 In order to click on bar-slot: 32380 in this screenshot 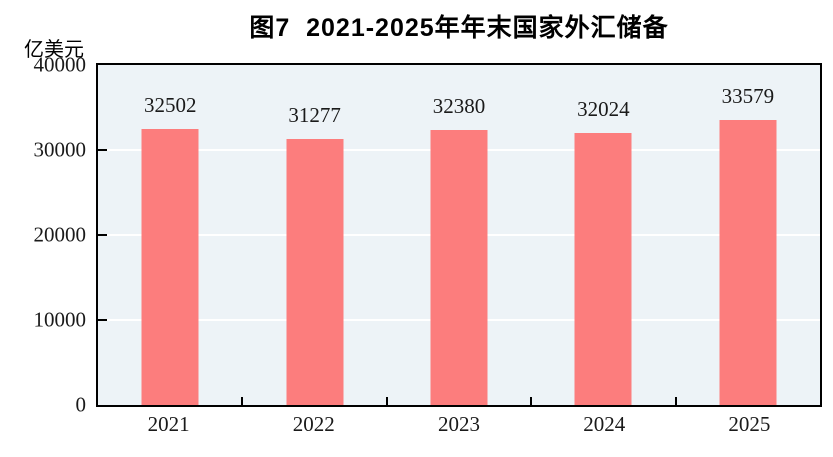, I will do `click(459, 235)`.